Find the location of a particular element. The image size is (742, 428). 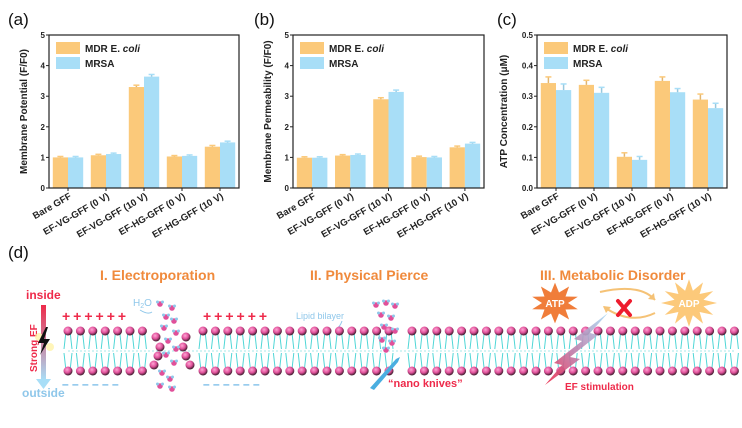

y-tick-label: 0.2 is located at coordinates (528, 127).